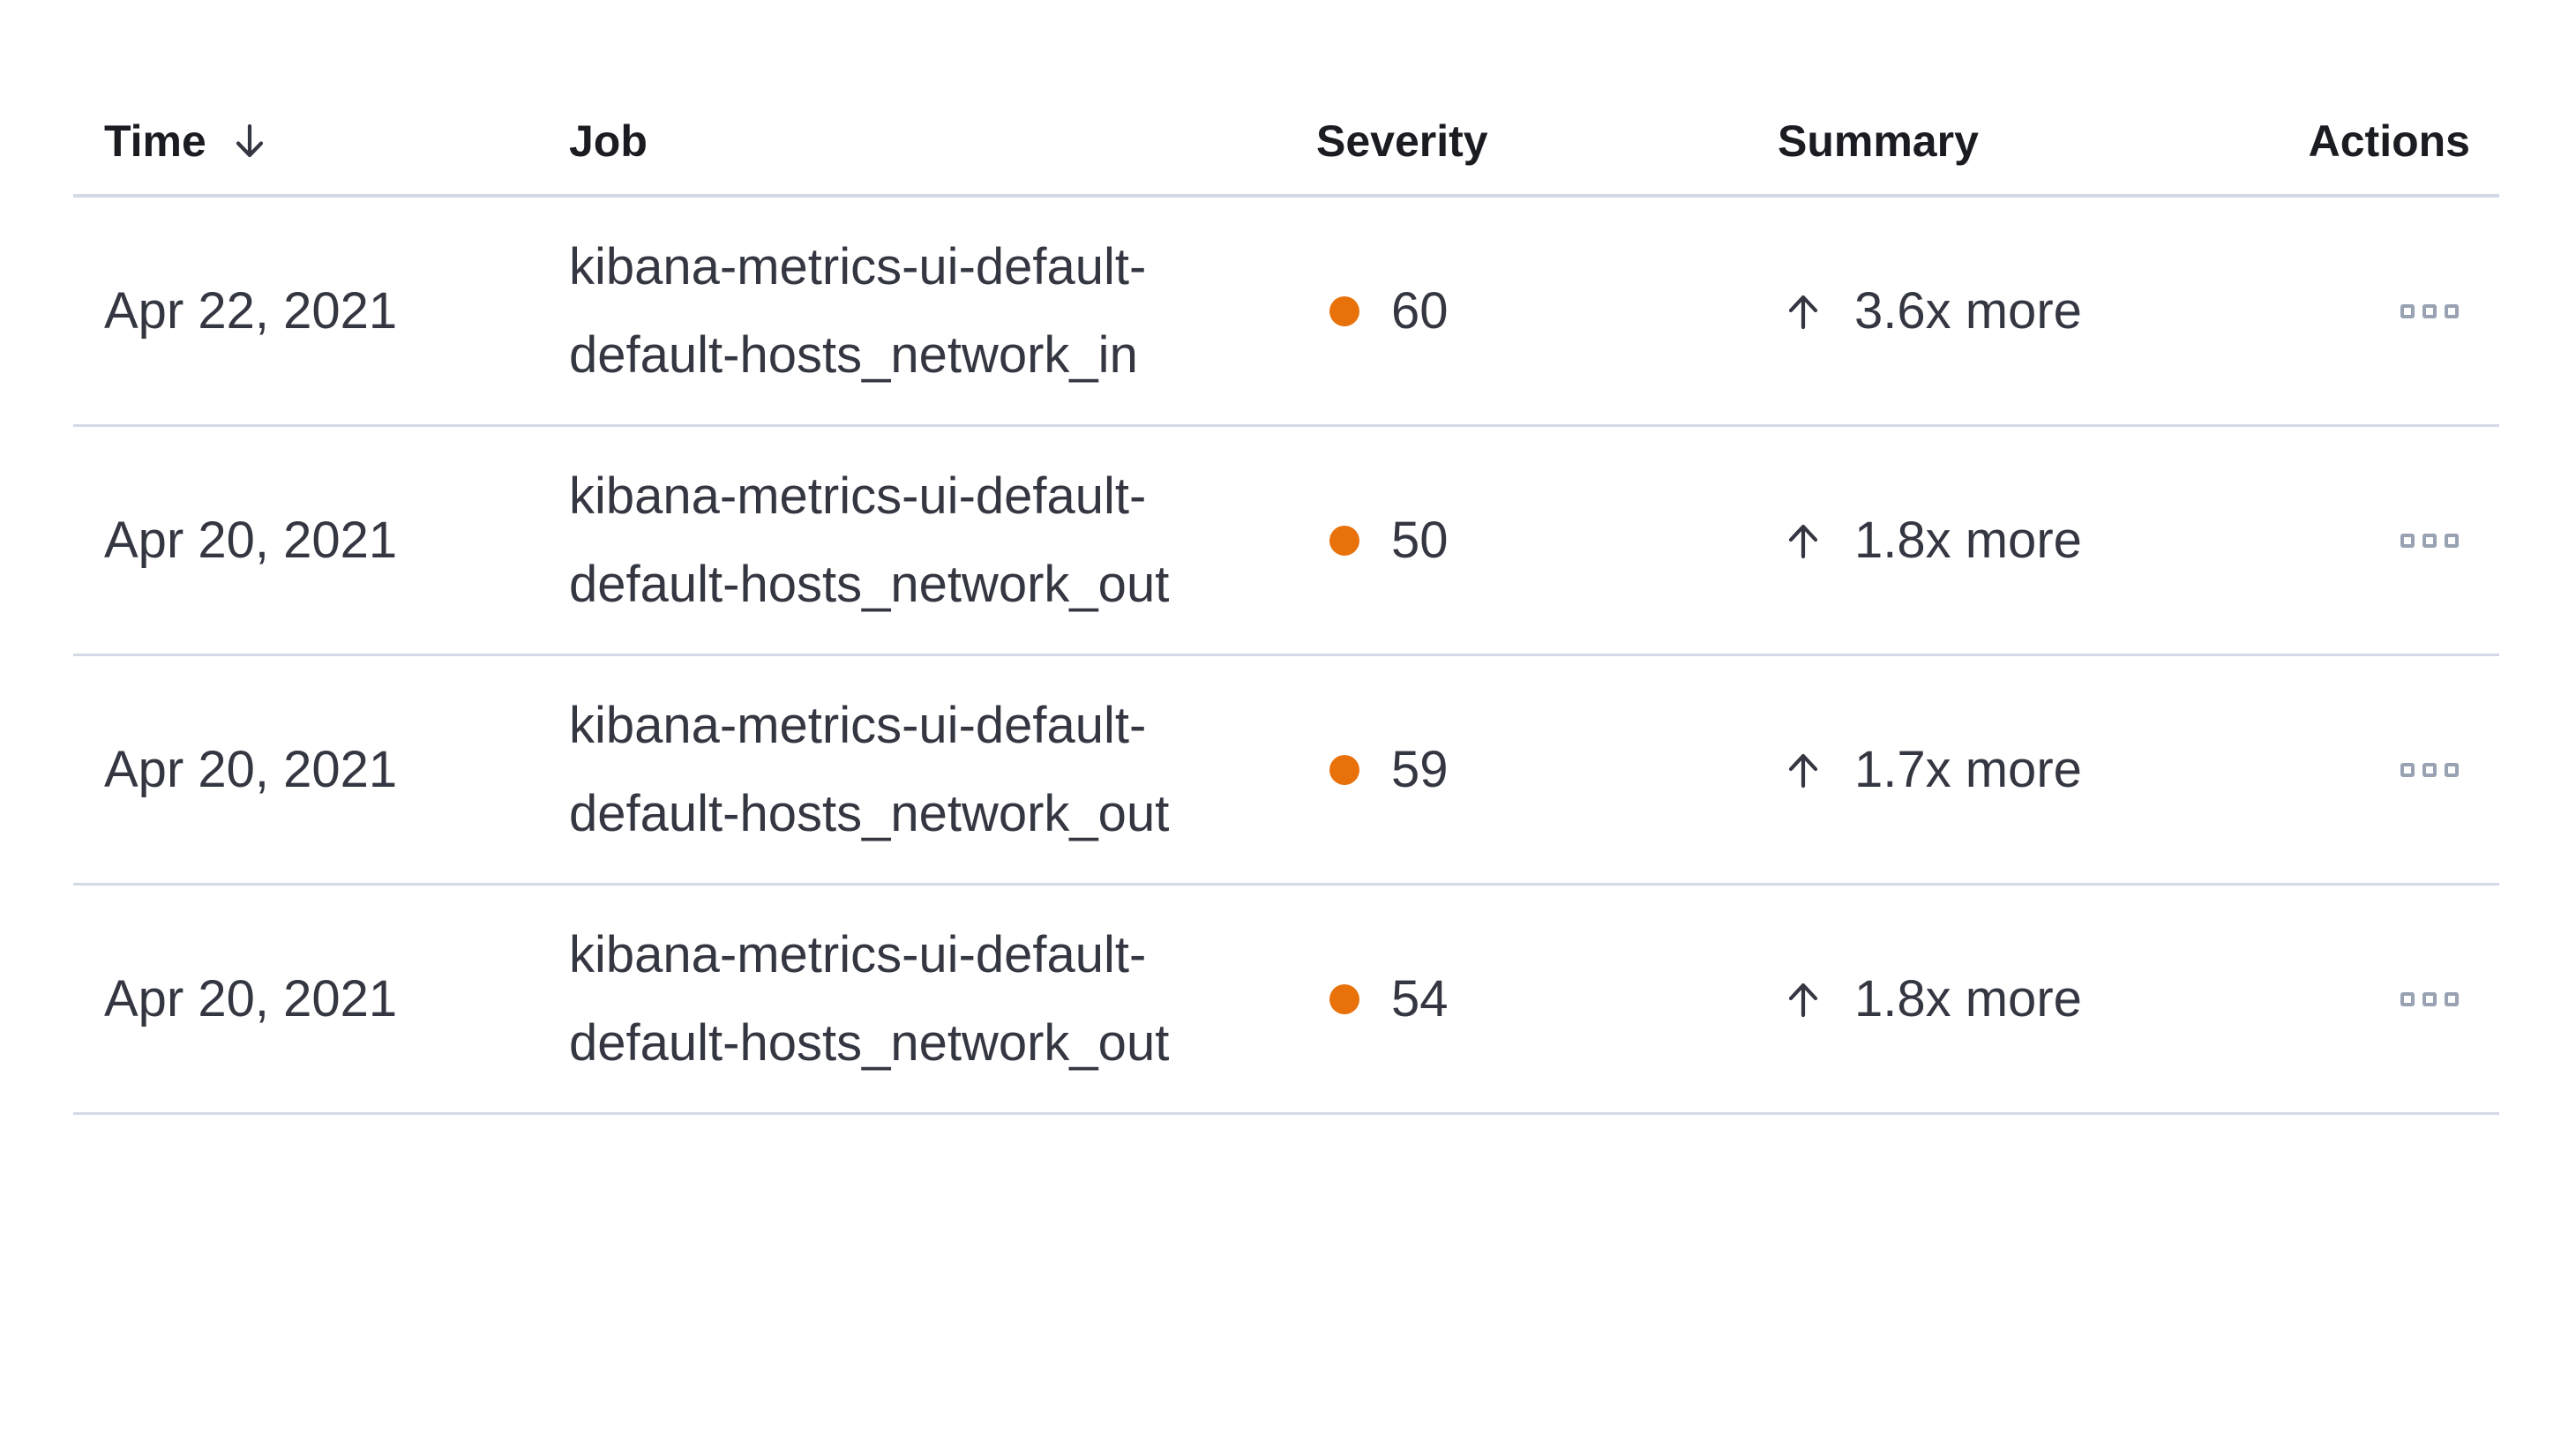  I want to click on time-cell: Apr 22, 2021, so click(251, 311).